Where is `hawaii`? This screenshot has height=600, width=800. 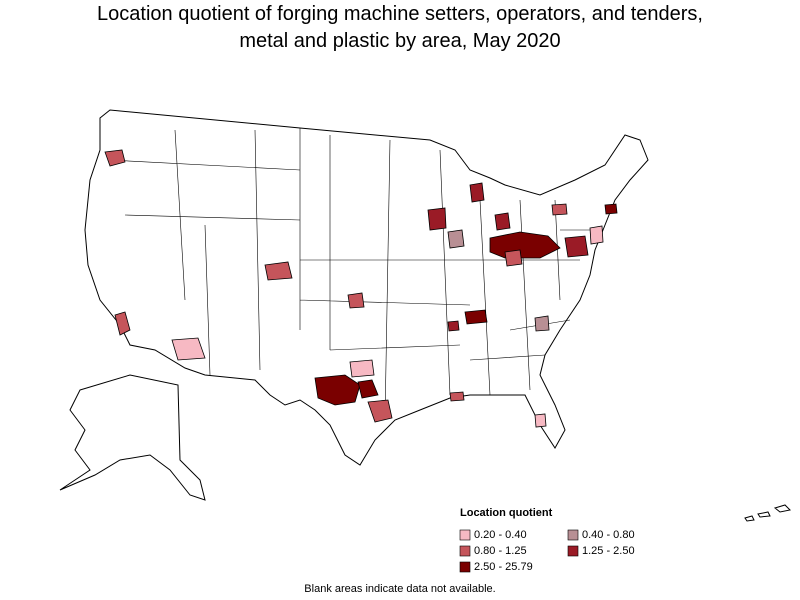
hawaii is located at coordinates (768, 513).